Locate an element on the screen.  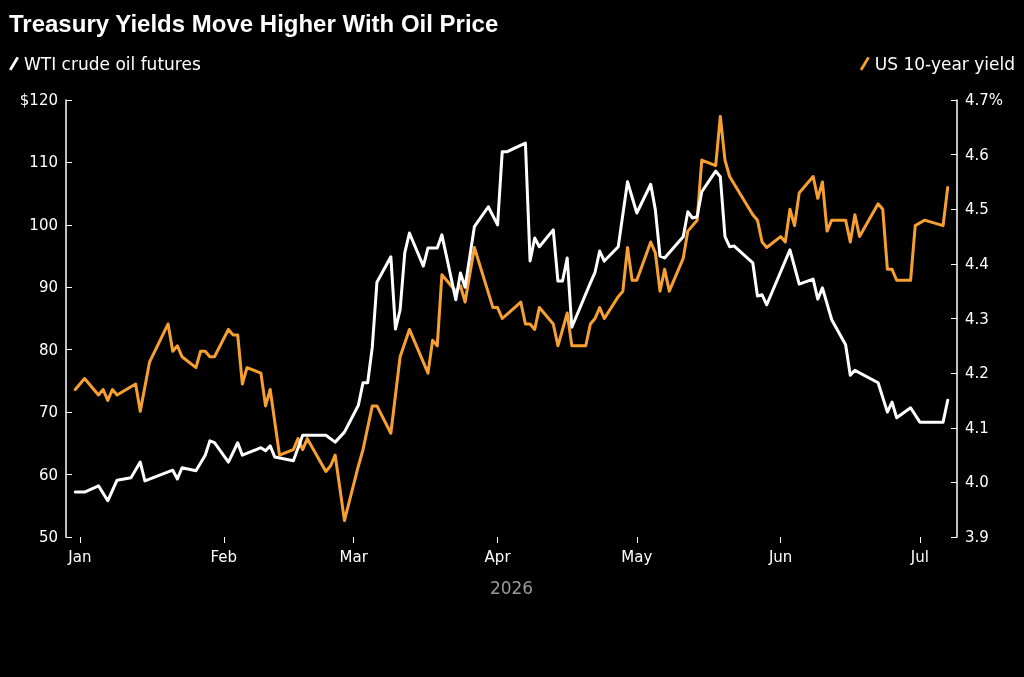
y2-tick-label: 4.3 is located at coordinates (977, 318).